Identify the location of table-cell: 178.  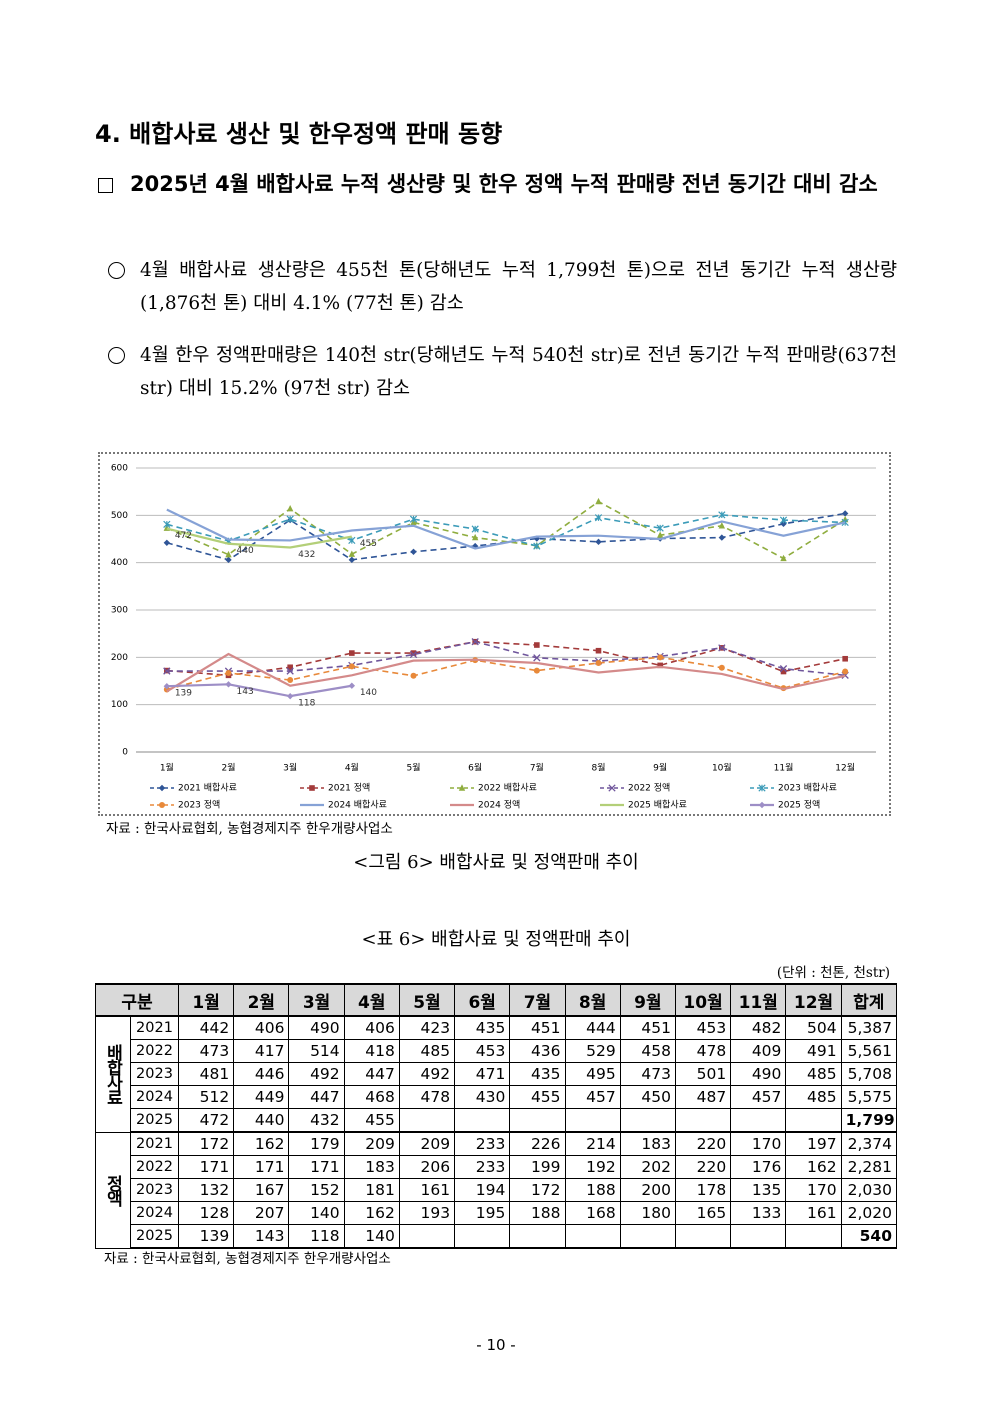
(703, 1190).